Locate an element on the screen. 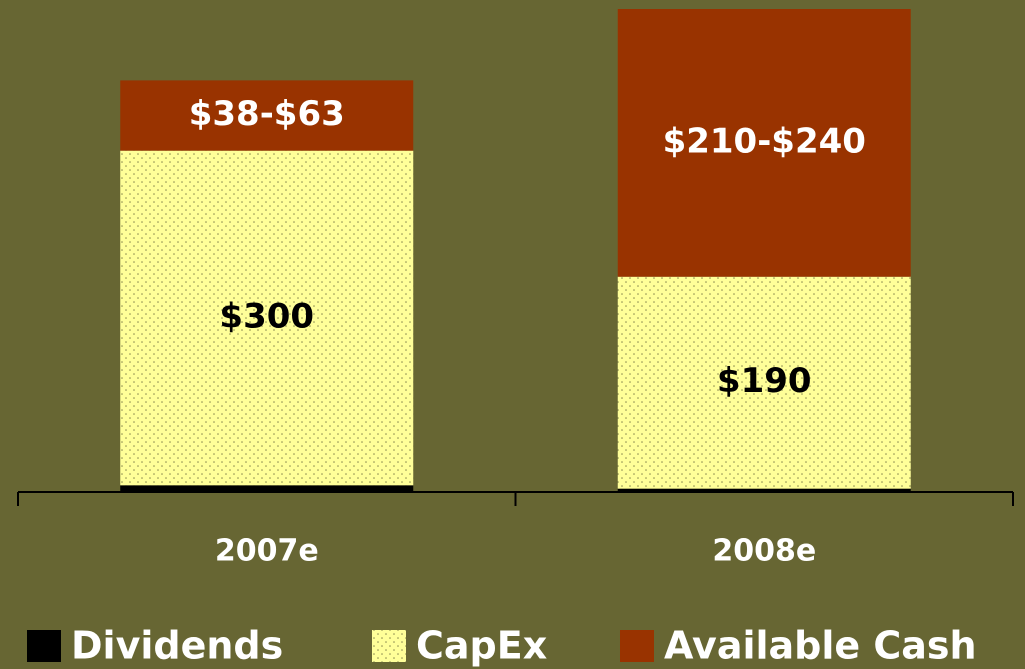 Image resolution: width=1025 pixels, height=669 pixels. data-label: $190 is located at coordinates (764, 381).